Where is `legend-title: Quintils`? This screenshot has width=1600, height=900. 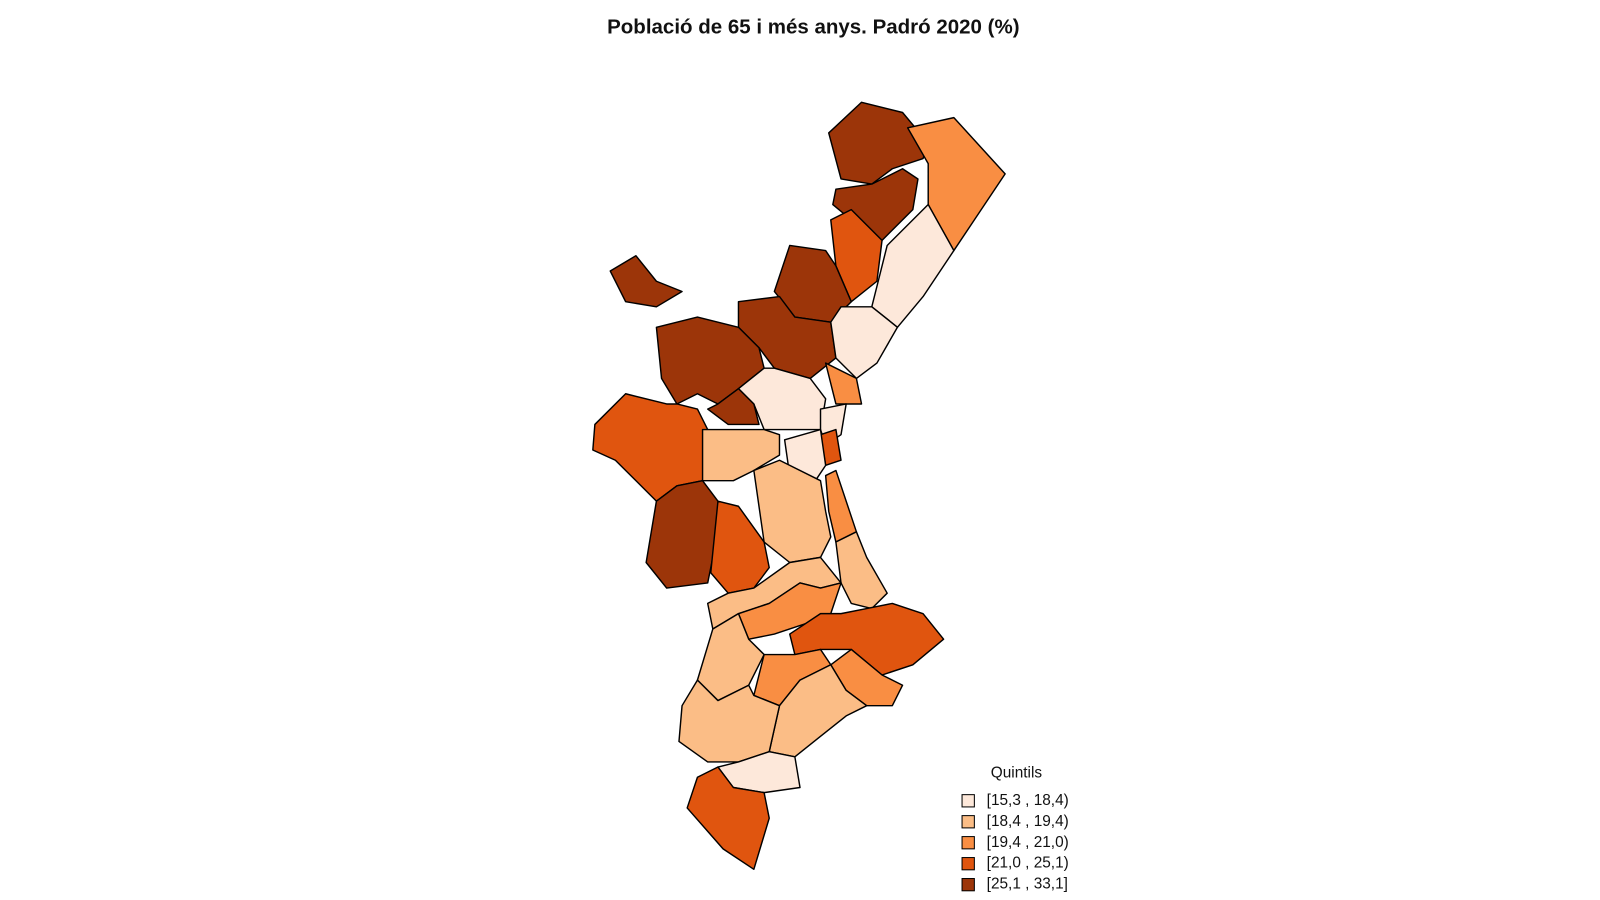 legend-title: Quintils is located at coordinates (1017, 772).